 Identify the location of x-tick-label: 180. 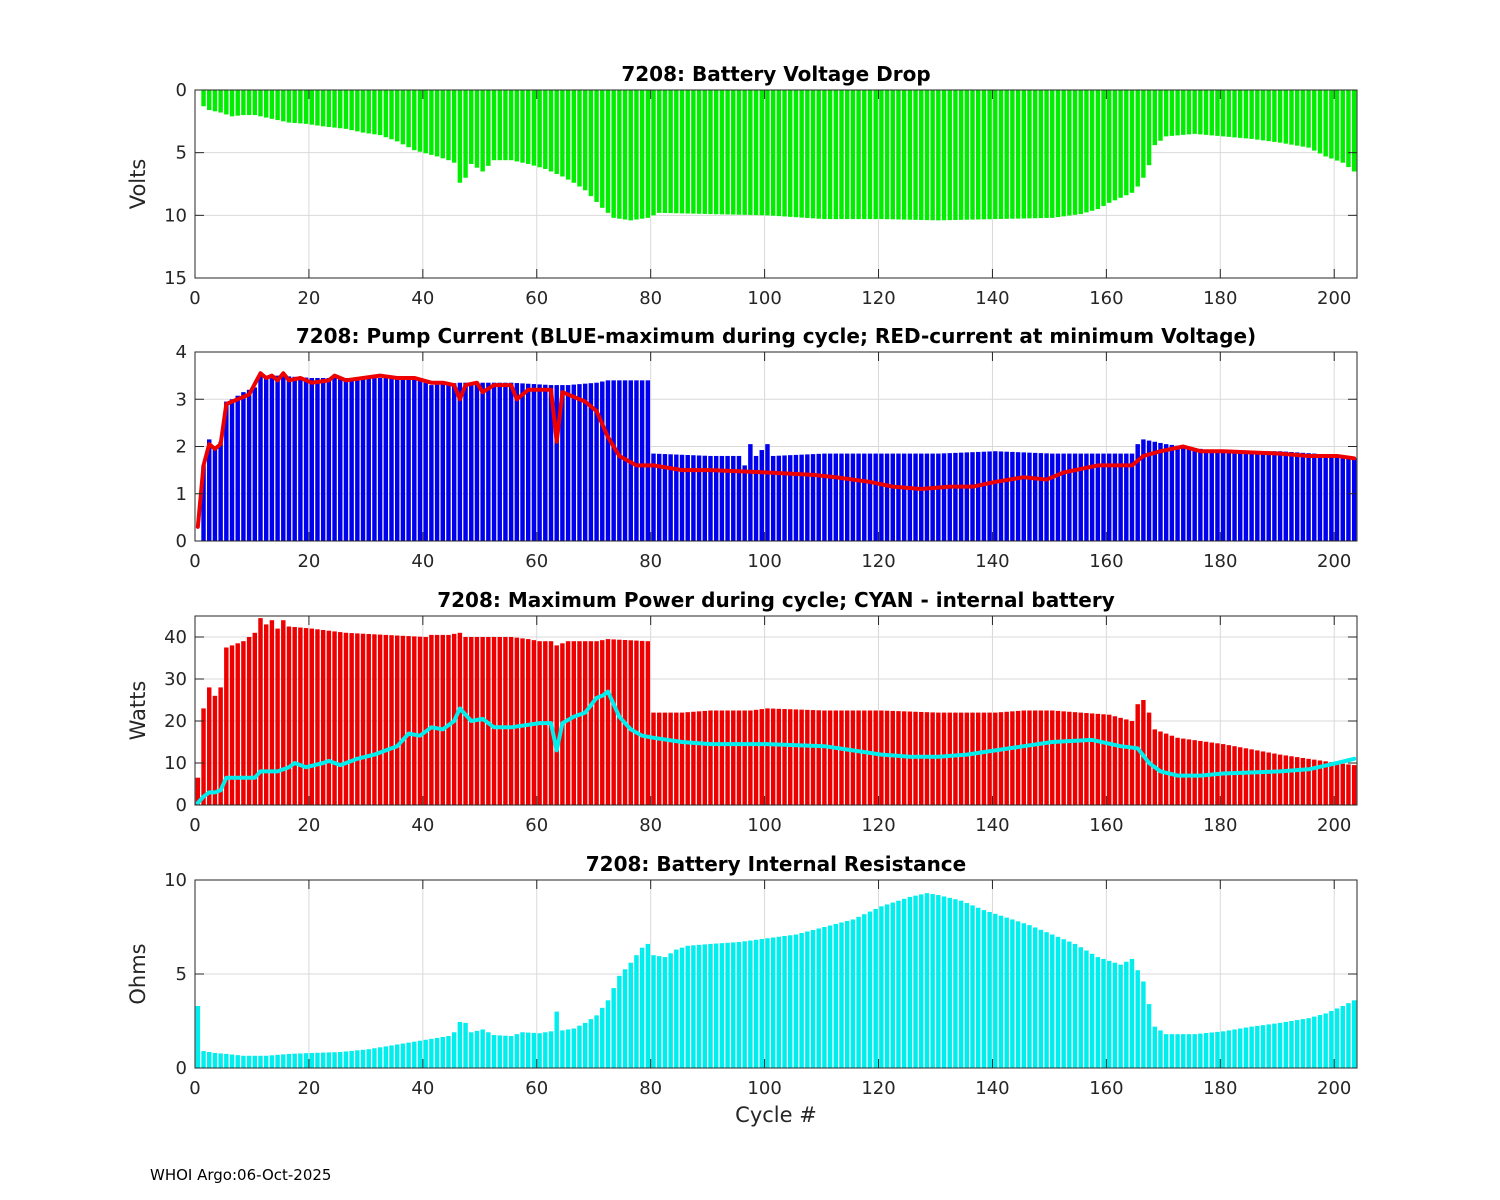
(1220, 825).